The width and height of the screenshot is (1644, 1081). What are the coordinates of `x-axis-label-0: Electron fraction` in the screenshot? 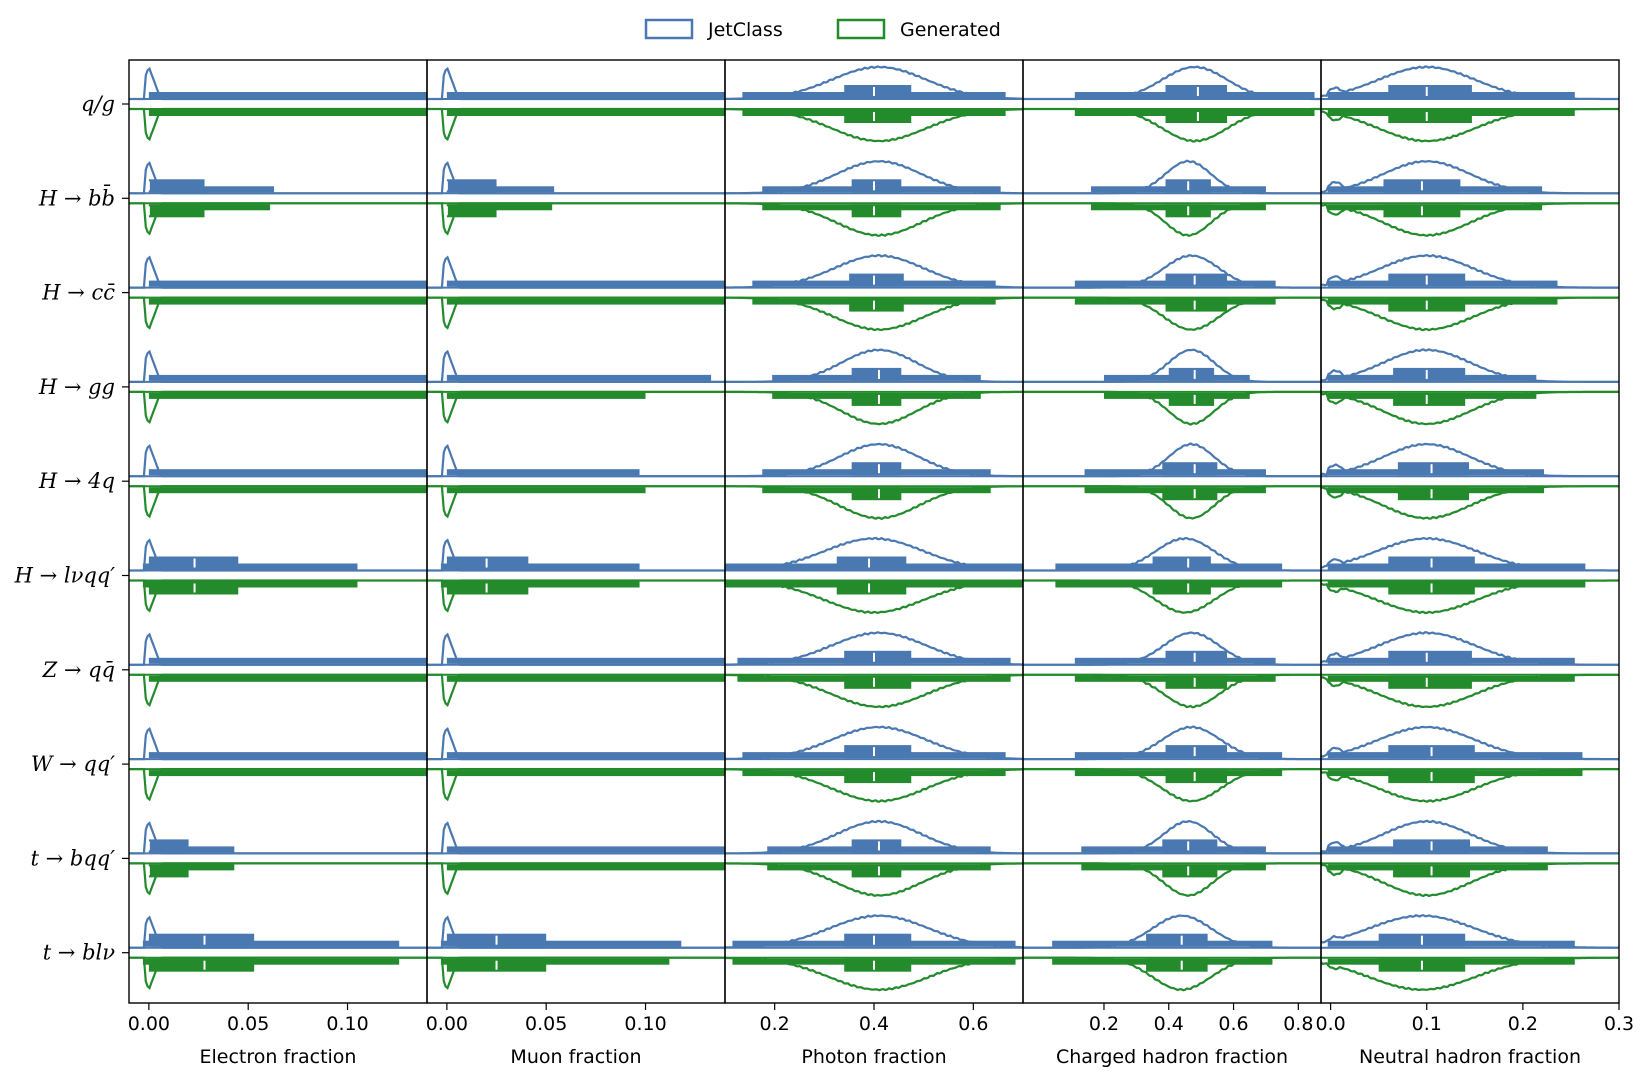 It's located at (278, 1057).